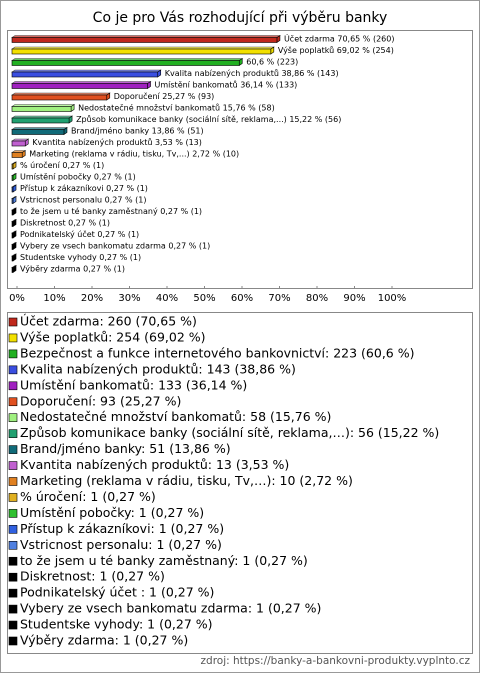 Image resolution: width=480 pixels, height=673 pixels. I want to click on data-label: Doporučení 25,27 % (93), so click(164, 96).